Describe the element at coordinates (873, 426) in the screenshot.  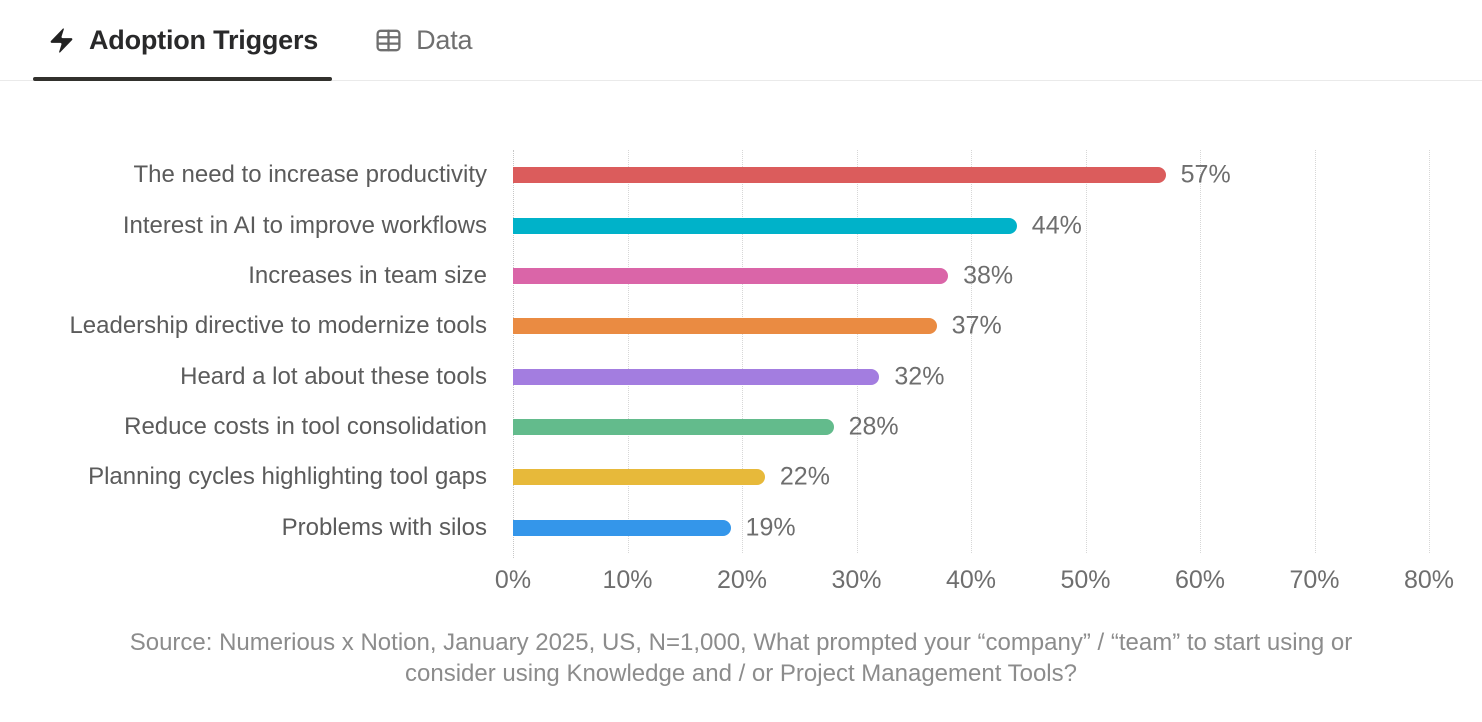
I see `value-label: 28%` at that location.